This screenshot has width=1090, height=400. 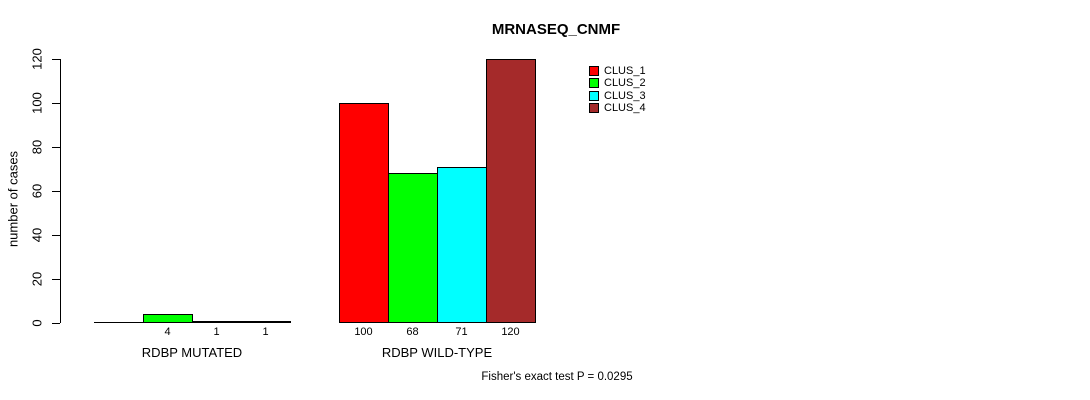 What do you see at coordinates (37, 191) in the screenshot?
I see `y-tick-label: 60` at bounding box center [37, 191].